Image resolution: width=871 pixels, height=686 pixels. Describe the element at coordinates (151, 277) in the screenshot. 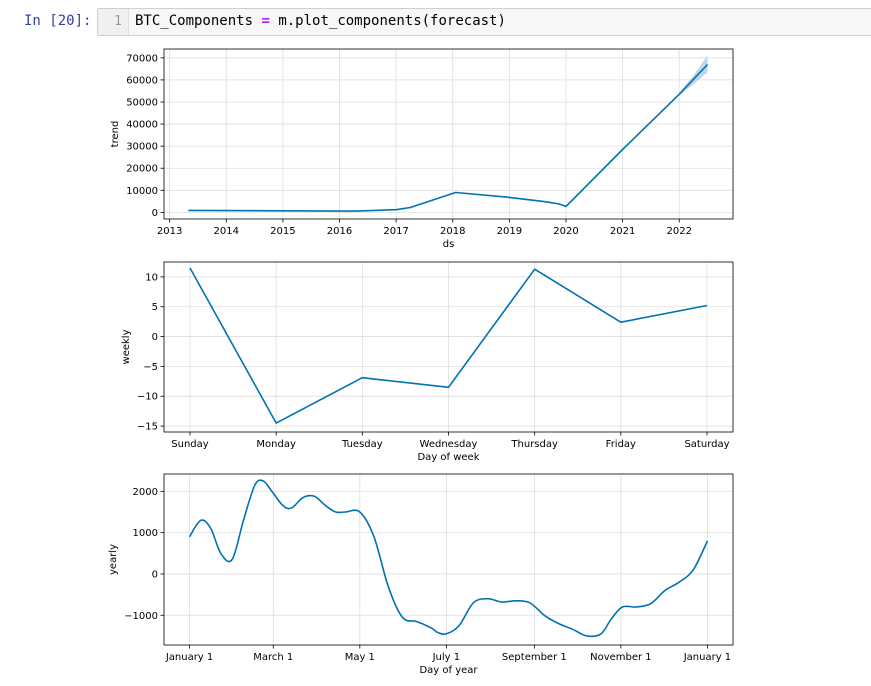

I see `y-tick-label: 10` at that location.